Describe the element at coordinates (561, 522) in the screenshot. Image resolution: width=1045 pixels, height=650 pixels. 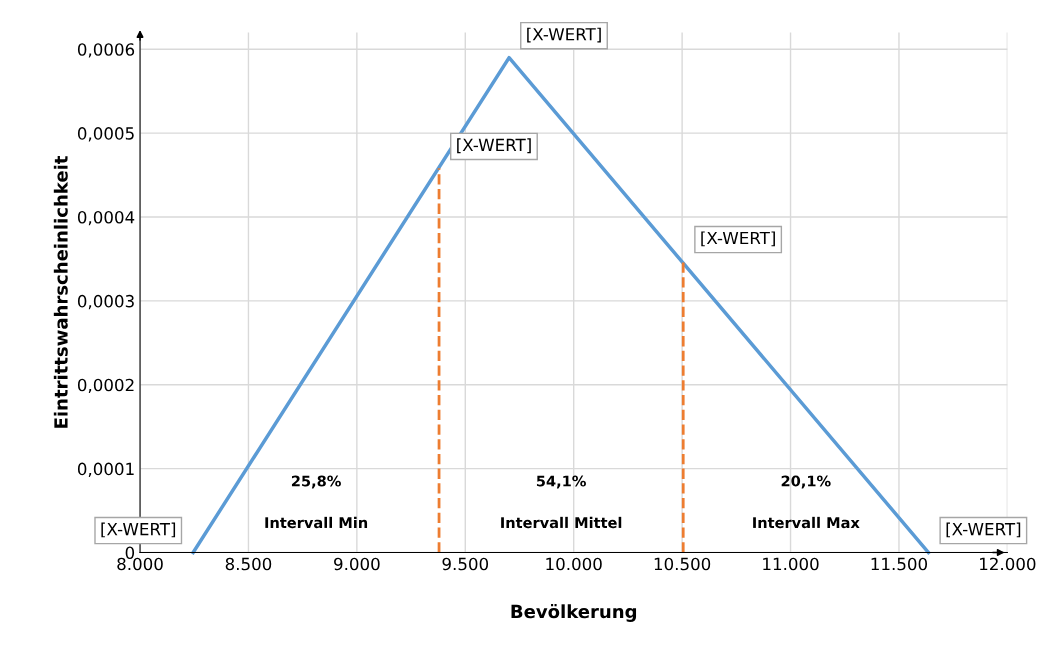
I see `annotation: Intervall Mittel` at that location.